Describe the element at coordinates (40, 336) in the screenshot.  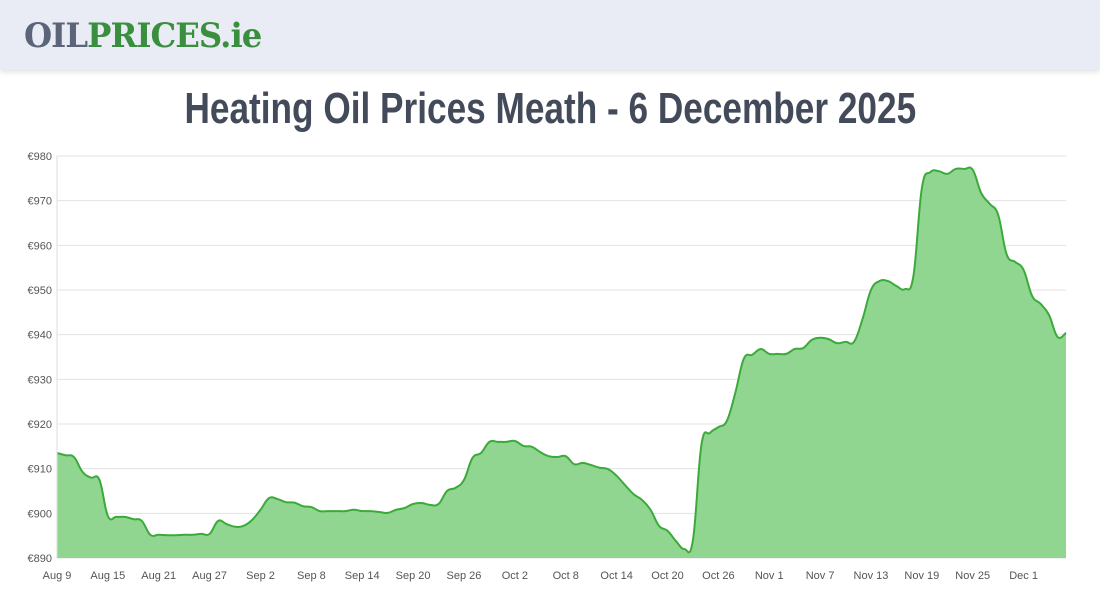
I see `y-tick-label: €940` at that location.